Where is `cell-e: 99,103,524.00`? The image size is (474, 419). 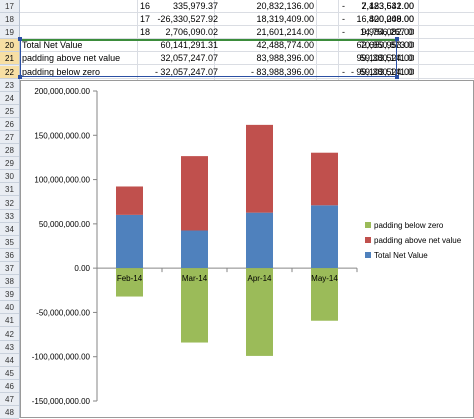 cell-e: 99,103,524.00 is located at coordinates (385, 58).